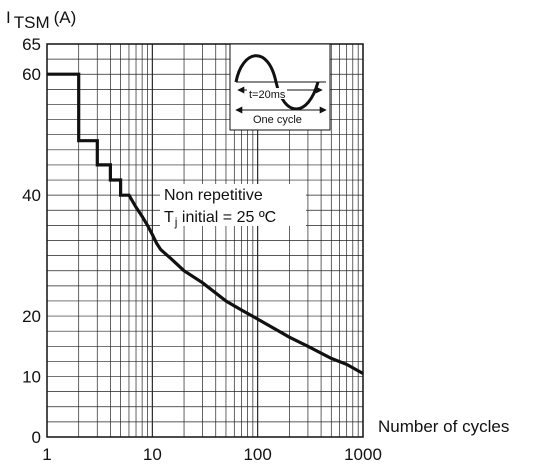  Describe the element at coordinates (31, 377) in the screenshot. I see `y-tick-label: 10` at that location.